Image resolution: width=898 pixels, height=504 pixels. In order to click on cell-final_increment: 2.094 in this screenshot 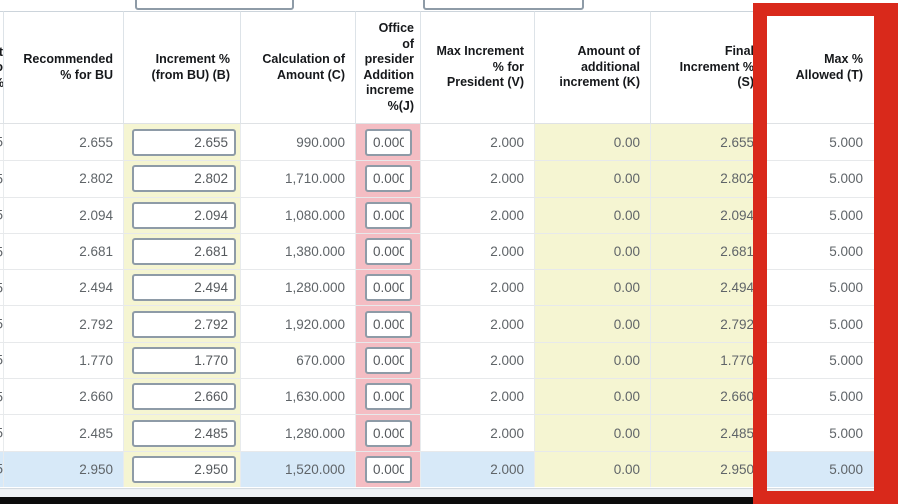, I will do `click(708, 214)`.